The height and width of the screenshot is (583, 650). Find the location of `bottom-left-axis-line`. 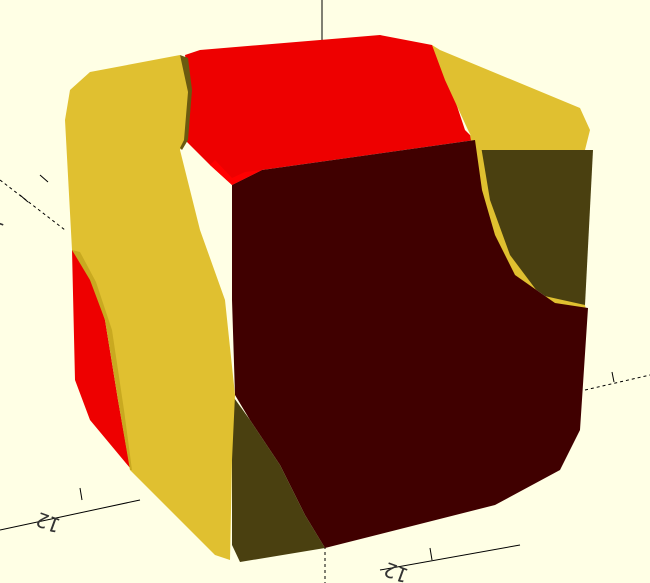

bottom-left-axis-line is located at coordinates (70, 515).